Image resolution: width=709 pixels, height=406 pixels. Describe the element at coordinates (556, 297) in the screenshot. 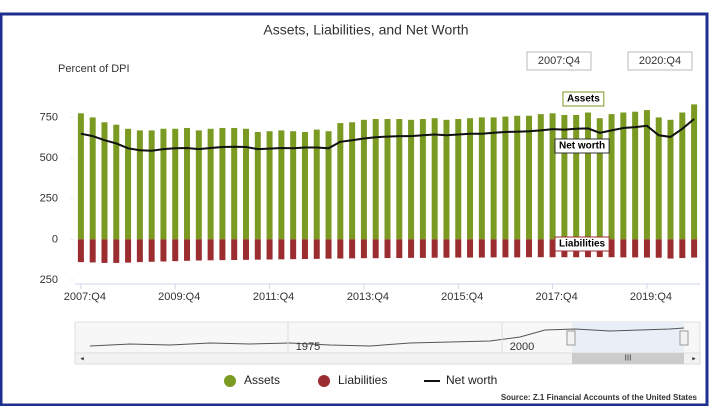

I see `x-tick-label: 2017:Q4` at that location.